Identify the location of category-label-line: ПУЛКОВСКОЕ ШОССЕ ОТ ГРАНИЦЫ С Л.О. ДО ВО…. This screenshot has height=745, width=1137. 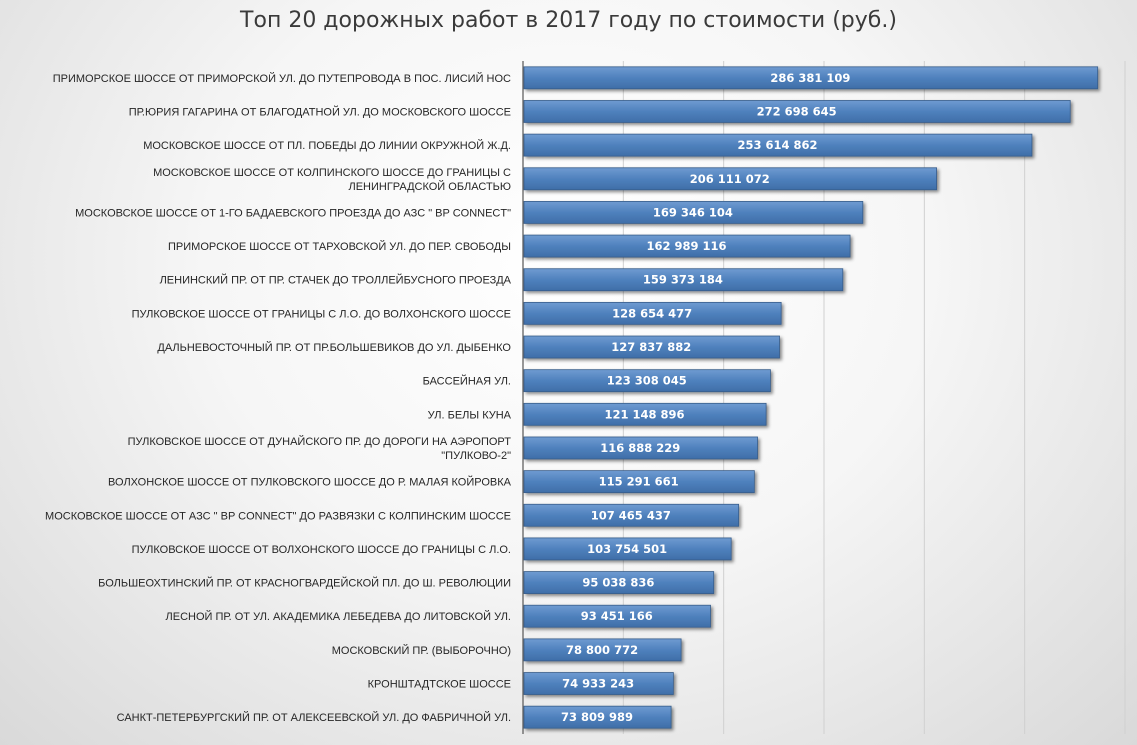
(321, 314).